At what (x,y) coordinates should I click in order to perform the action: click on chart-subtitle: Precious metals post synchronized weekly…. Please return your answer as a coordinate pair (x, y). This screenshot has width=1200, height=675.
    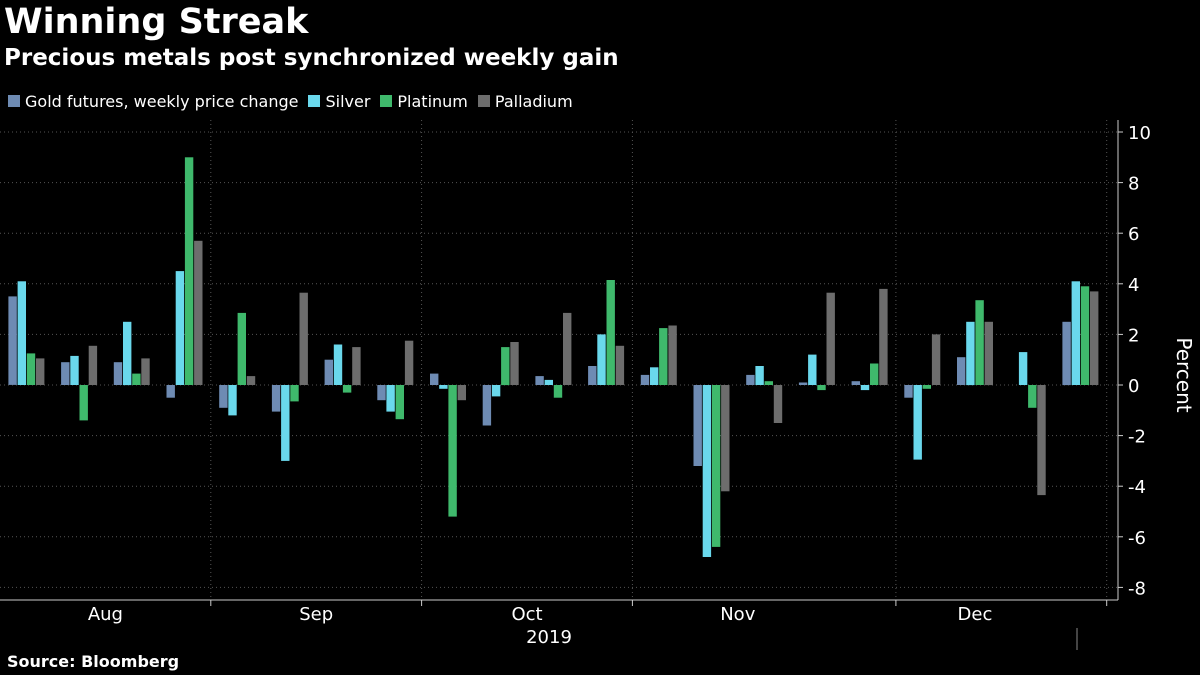
    Looking at the image, I should click on (311, 58).